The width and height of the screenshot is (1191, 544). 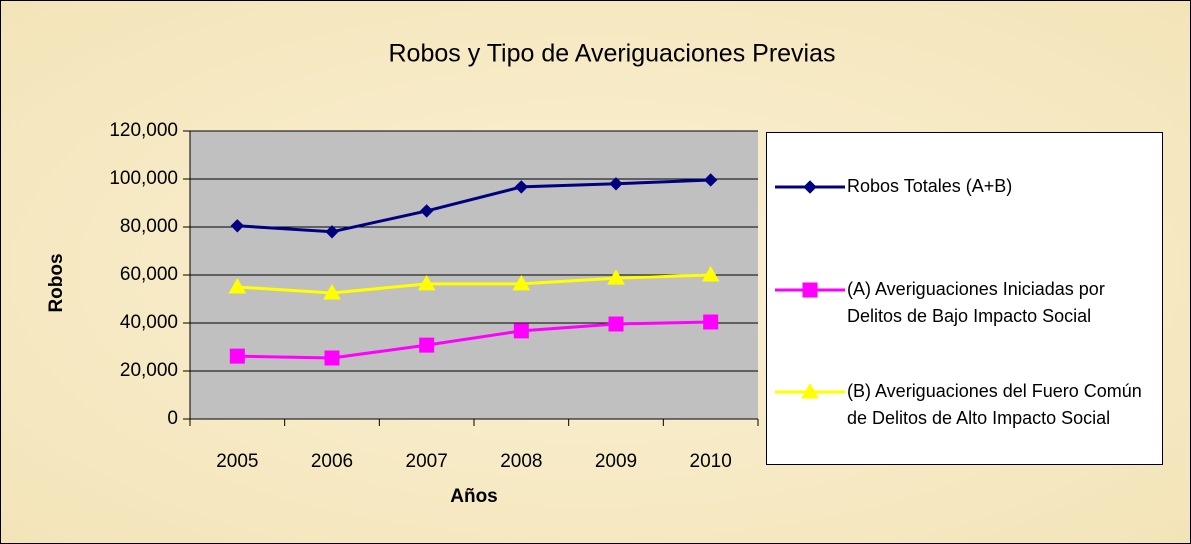 I want to click on x-axis-title: Años, so click(x=474, y=496).